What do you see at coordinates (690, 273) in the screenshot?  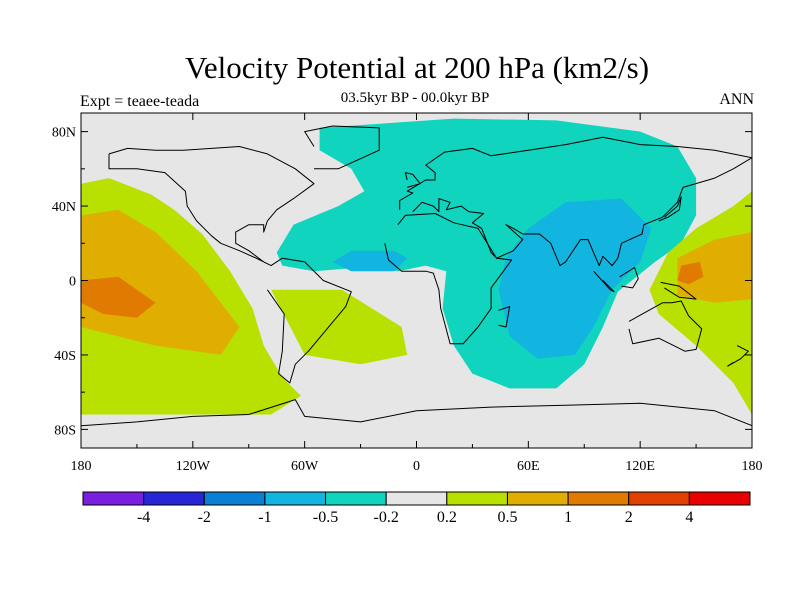 I see `field-maritime-continent-core` at bounding box center [690, 273].